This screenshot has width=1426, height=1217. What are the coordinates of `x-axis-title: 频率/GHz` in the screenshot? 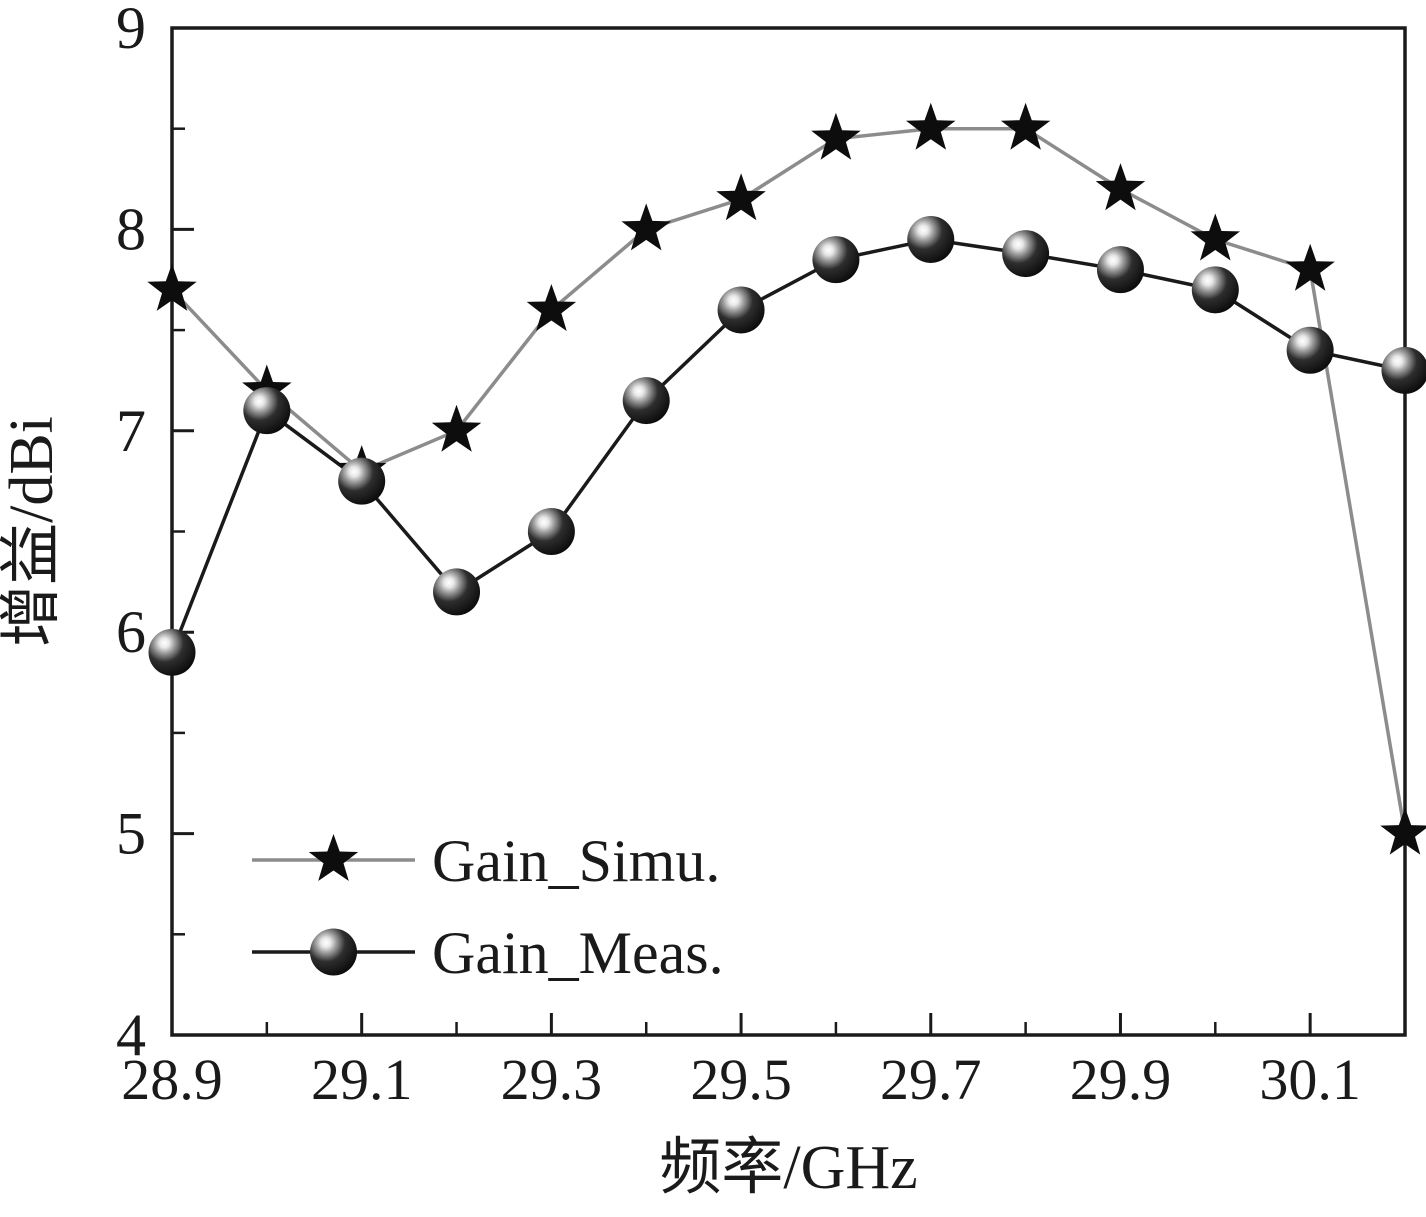 It's located at (788, 1168).